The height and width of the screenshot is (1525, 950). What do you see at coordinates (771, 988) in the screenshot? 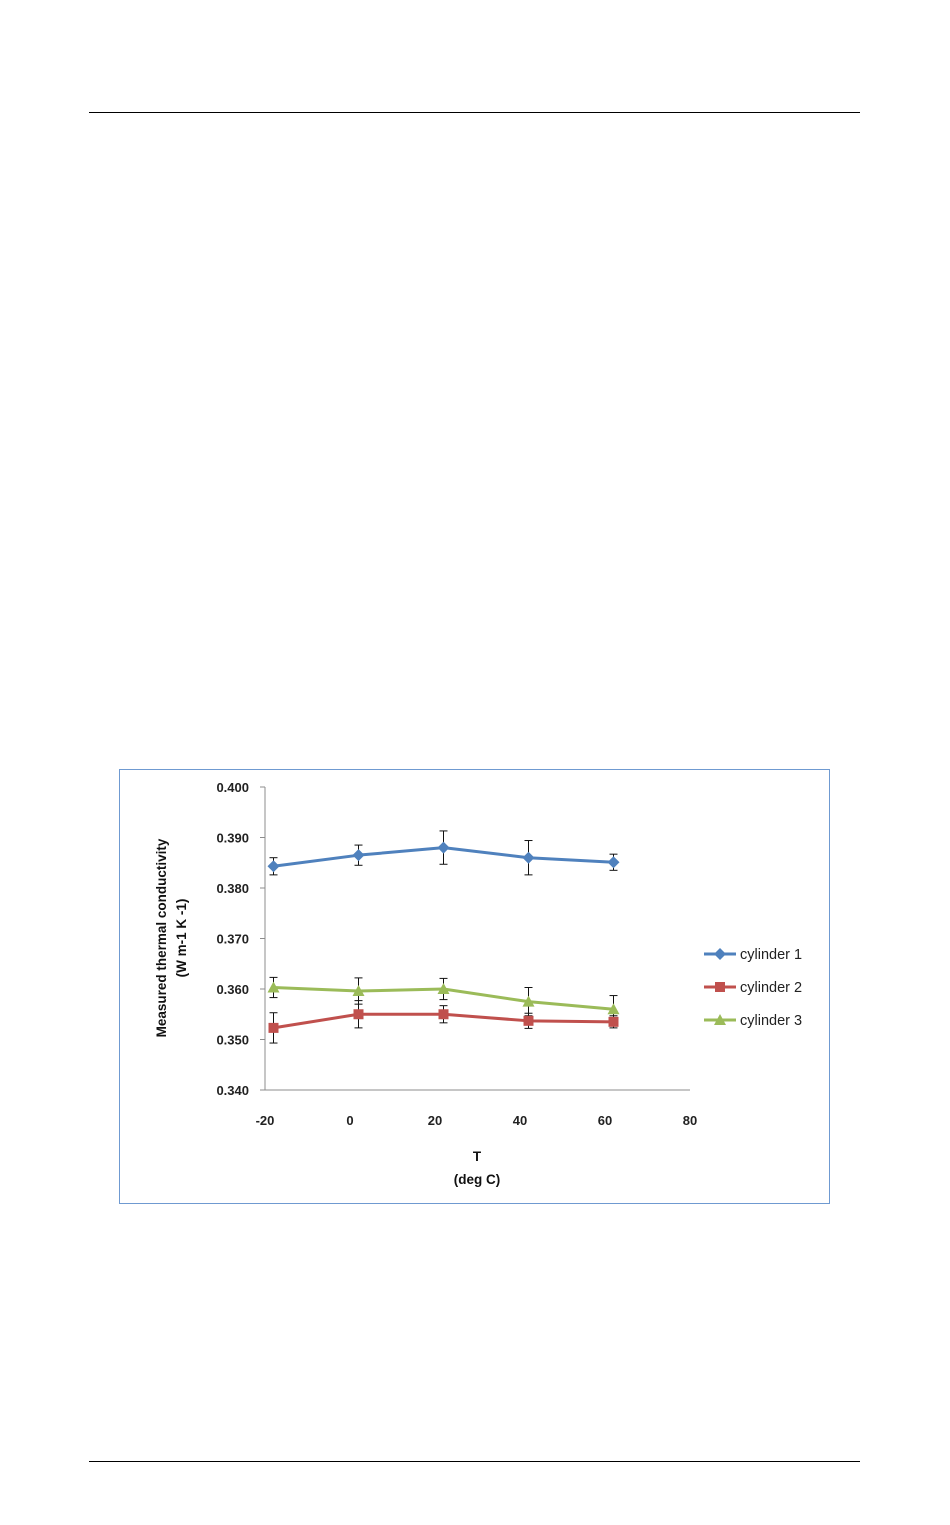
I see `legend-label: cylinder 2` at bounding box center [771, 988].